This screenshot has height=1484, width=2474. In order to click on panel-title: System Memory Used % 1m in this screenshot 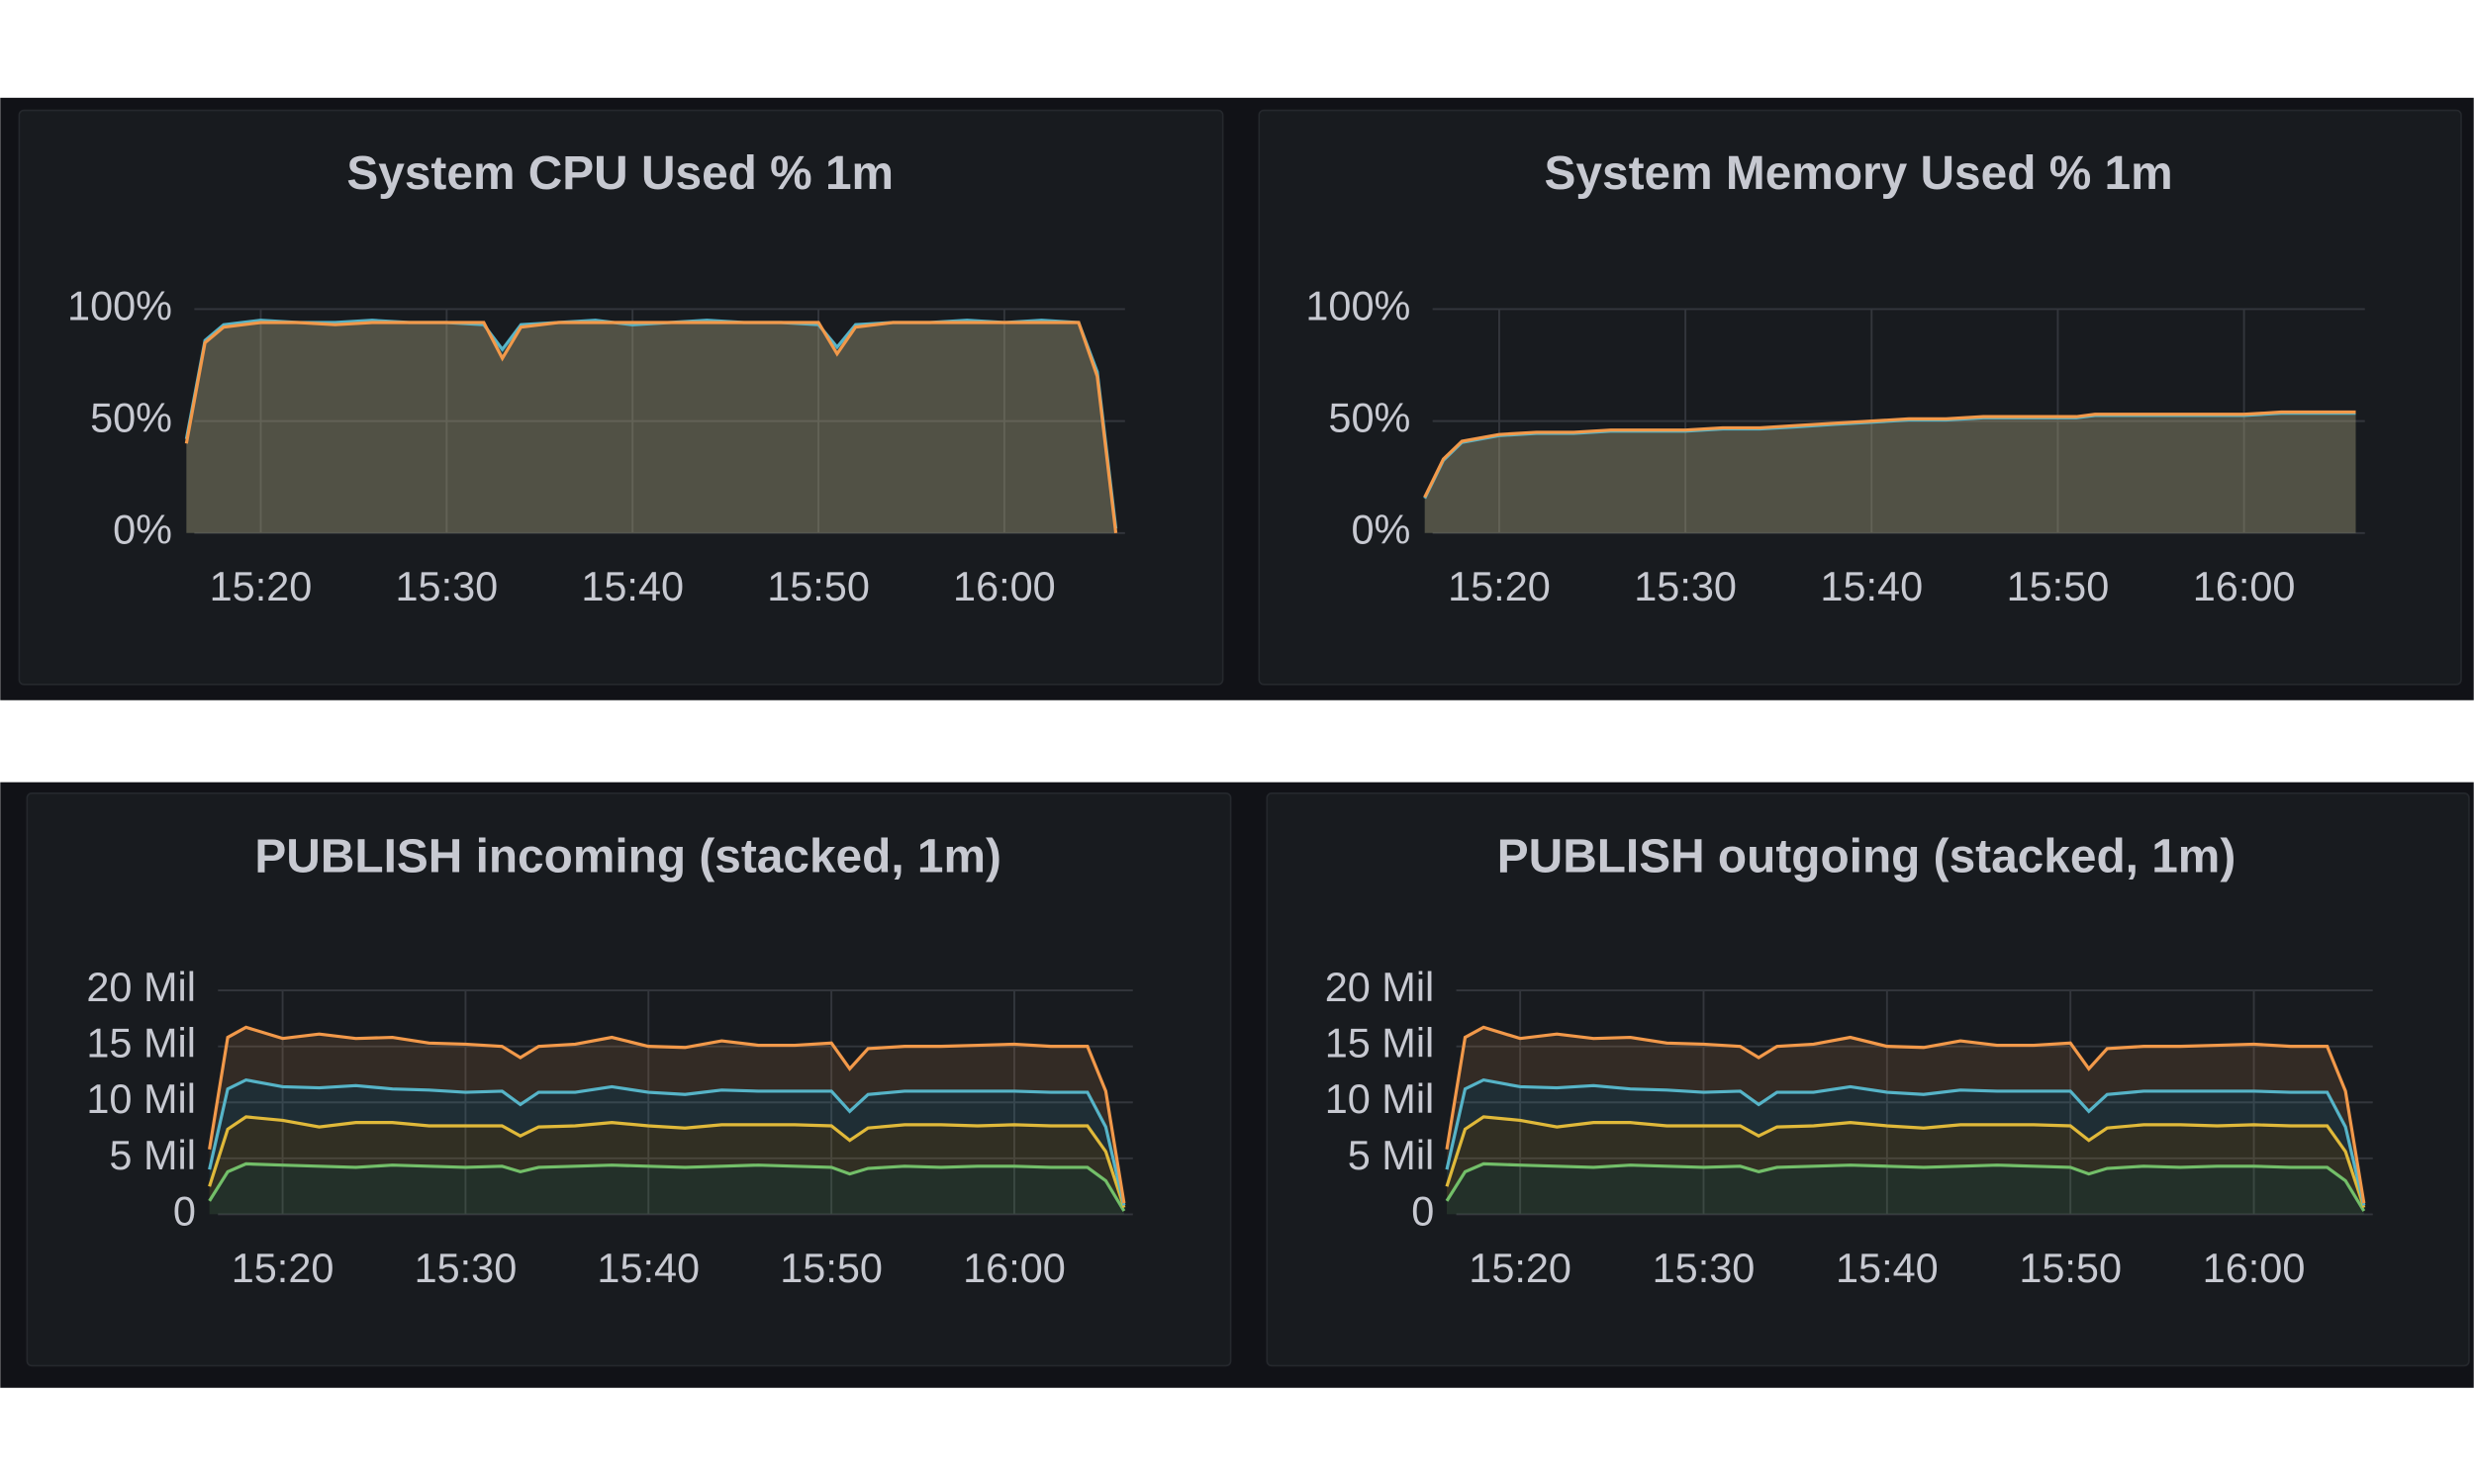, I will do `click(1859, 173)`.